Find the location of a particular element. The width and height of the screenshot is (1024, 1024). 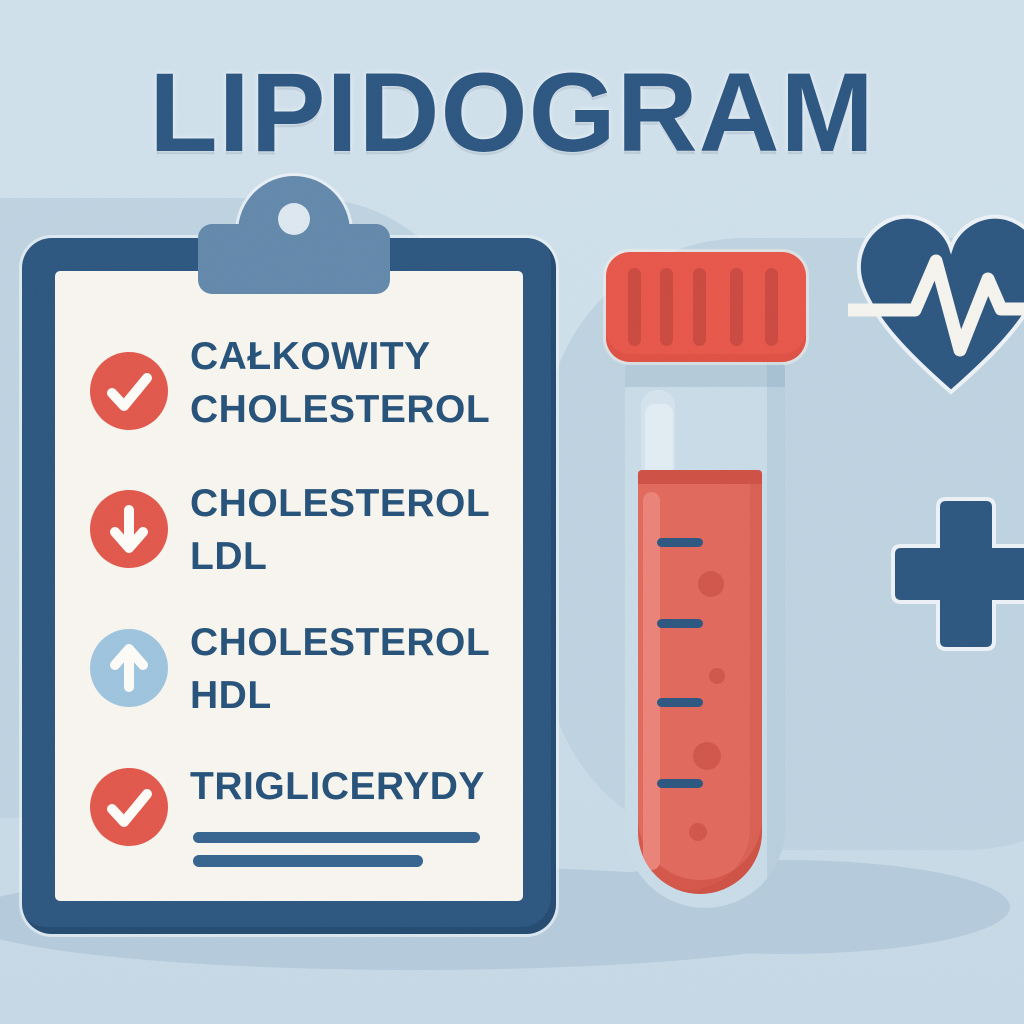

tube-glass-shade is located at coordinates (776, 635).